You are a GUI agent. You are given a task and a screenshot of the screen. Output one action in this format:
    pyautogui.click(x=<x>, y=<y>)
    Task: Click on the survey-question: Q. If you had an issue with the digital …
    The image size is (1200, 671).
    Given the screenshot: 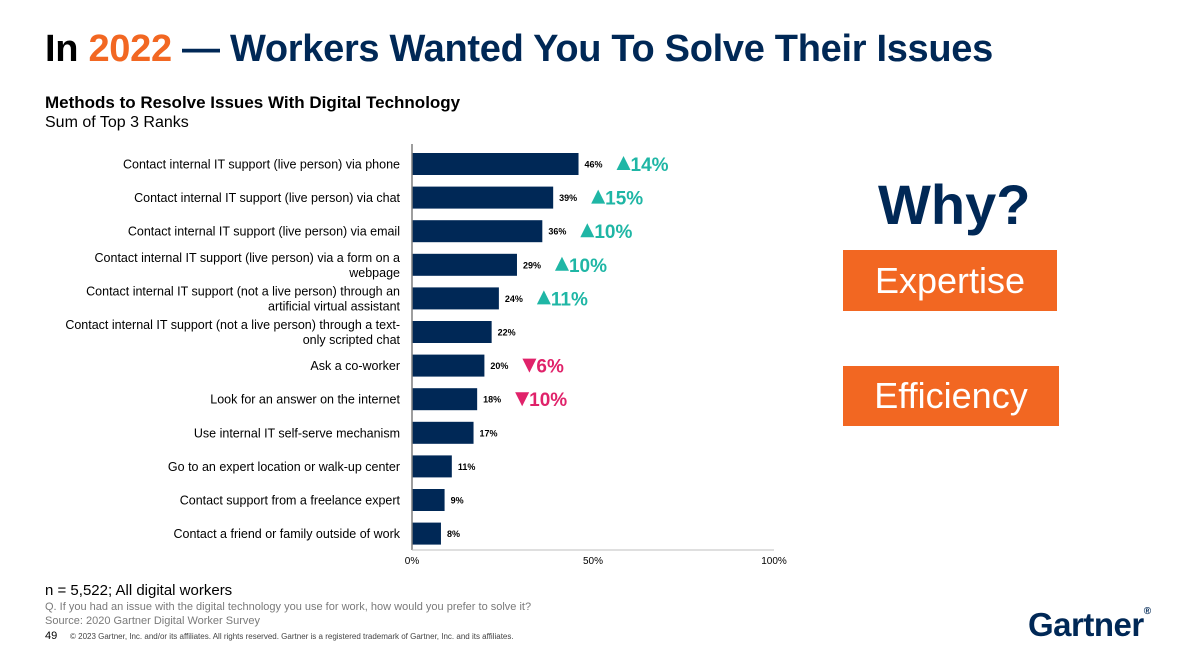 What is the action you would take?
    pyautogui.click(x=288, y=607)
    